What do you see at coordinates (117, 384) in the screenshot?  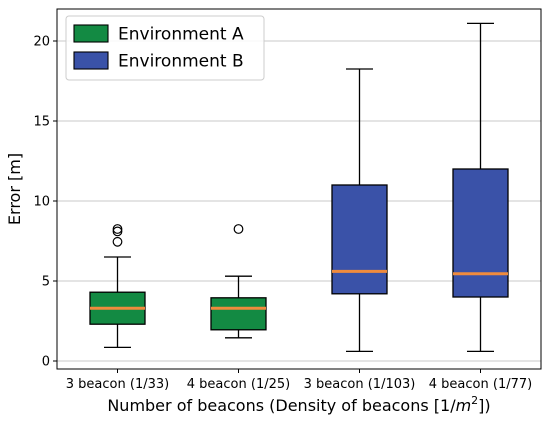 I see `x-tick-label: 3 beacon (1/33)` at bounding box center [117, 384].